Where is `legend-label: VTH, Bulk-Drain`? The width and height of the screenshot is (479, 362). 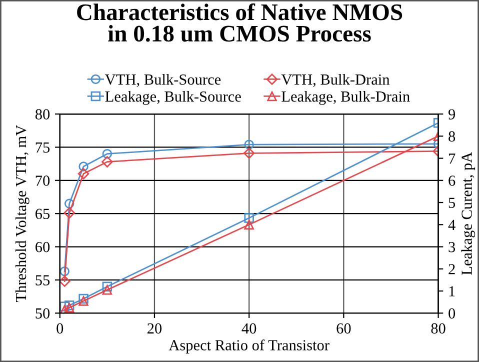
legend-label: VTH, Bulk-Drain is located at coordinates (335, 80).